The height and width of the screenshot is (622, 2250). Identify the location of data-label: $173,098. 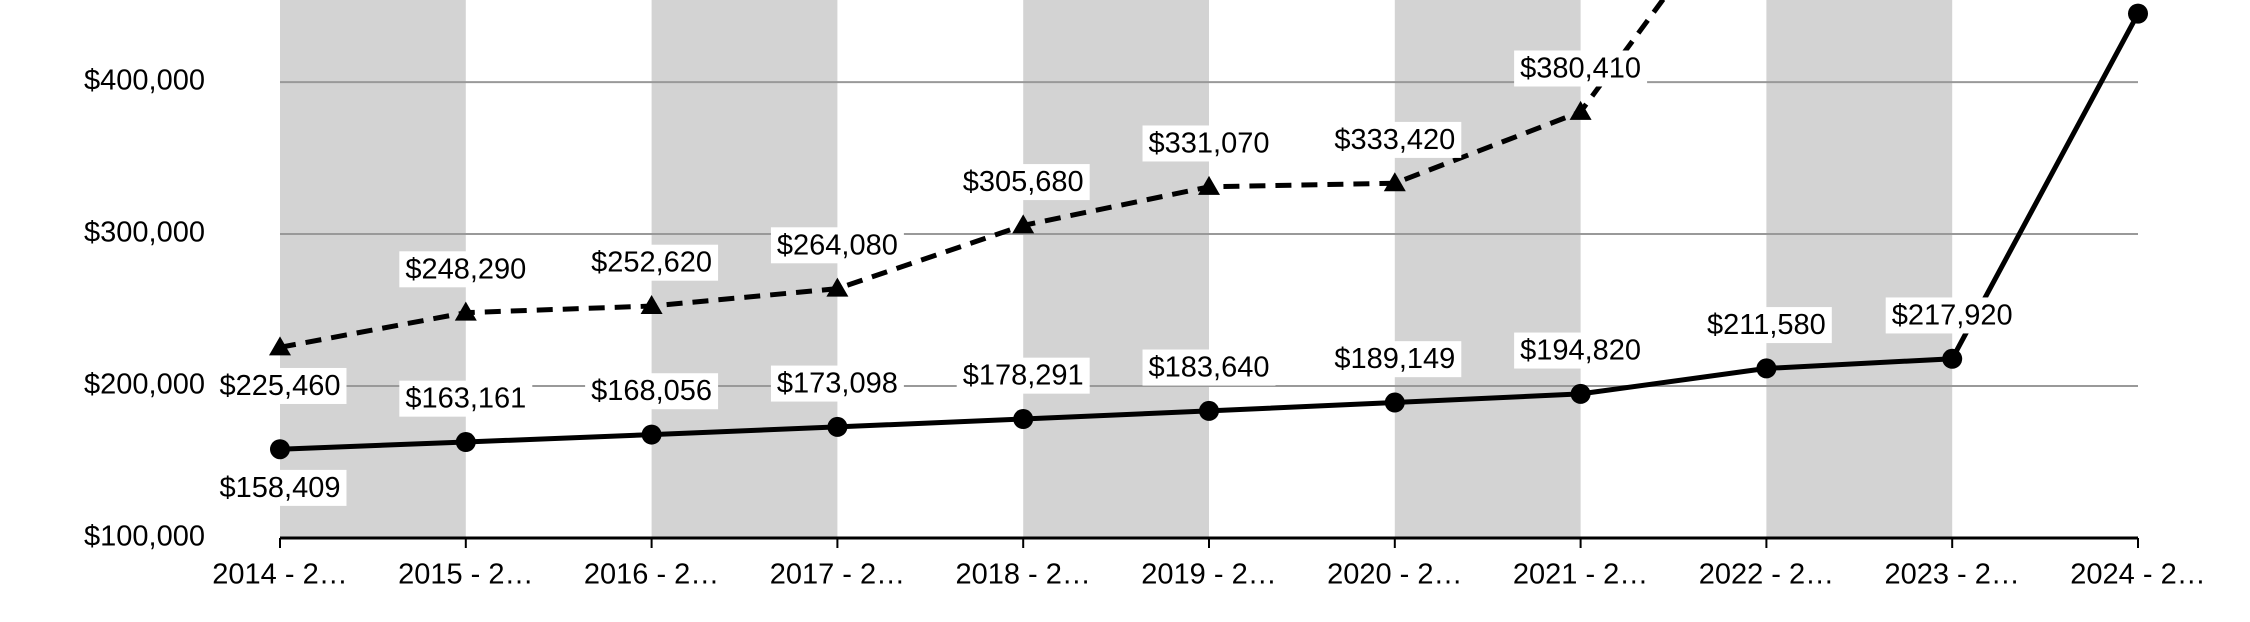
(837, 384).